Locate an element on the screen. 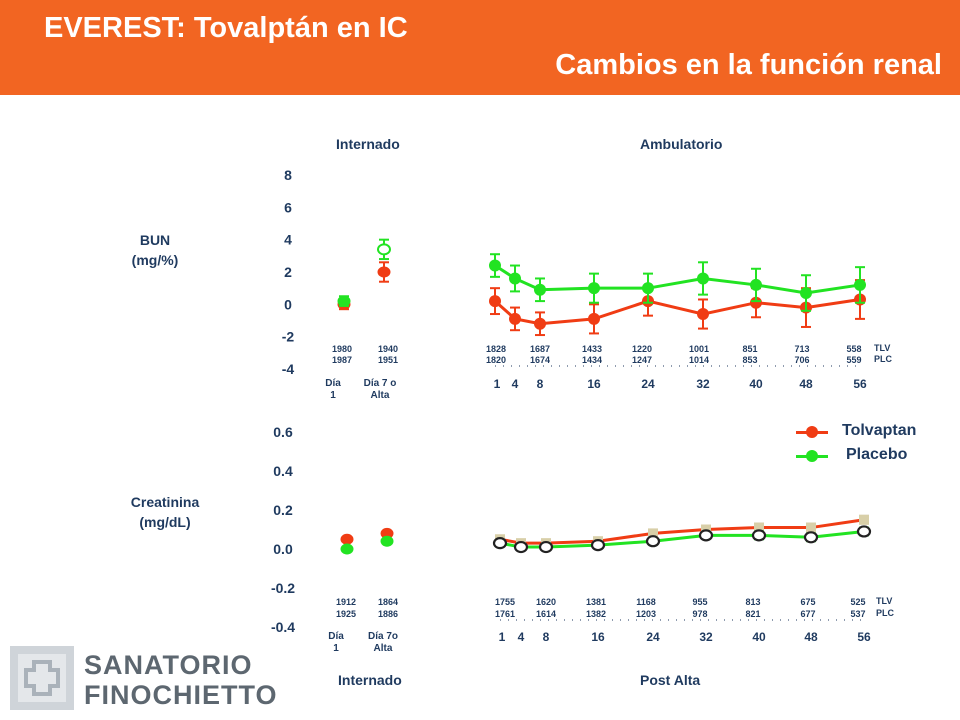 This screenshot has height=720, width=960. y-tick-label: -2 is located at coordinates (288, 337).